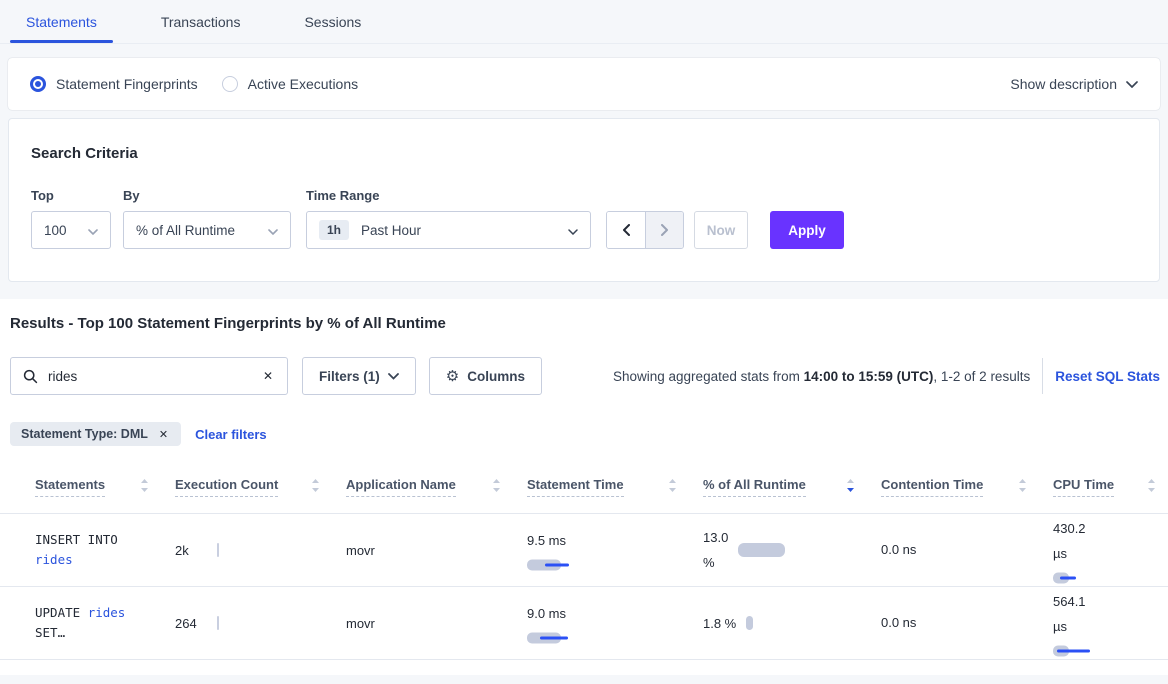  Describe the element at coordinates (485, 376) in the screenshot. I see `columns-button: ⚙ Columns` at that location.